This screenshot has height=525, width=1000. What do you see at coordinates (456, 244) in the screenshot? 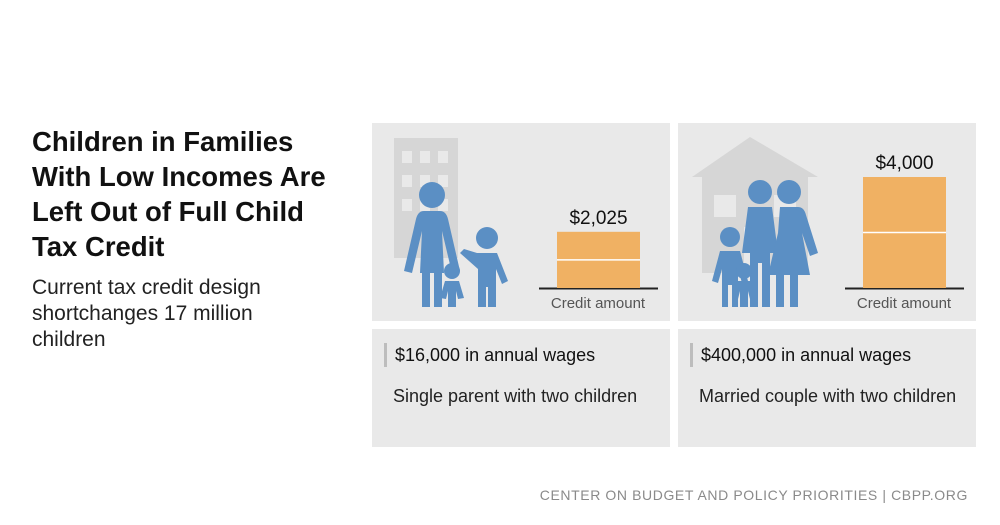
I see `single-parent-family-icon` at bounding box center [456, 244].